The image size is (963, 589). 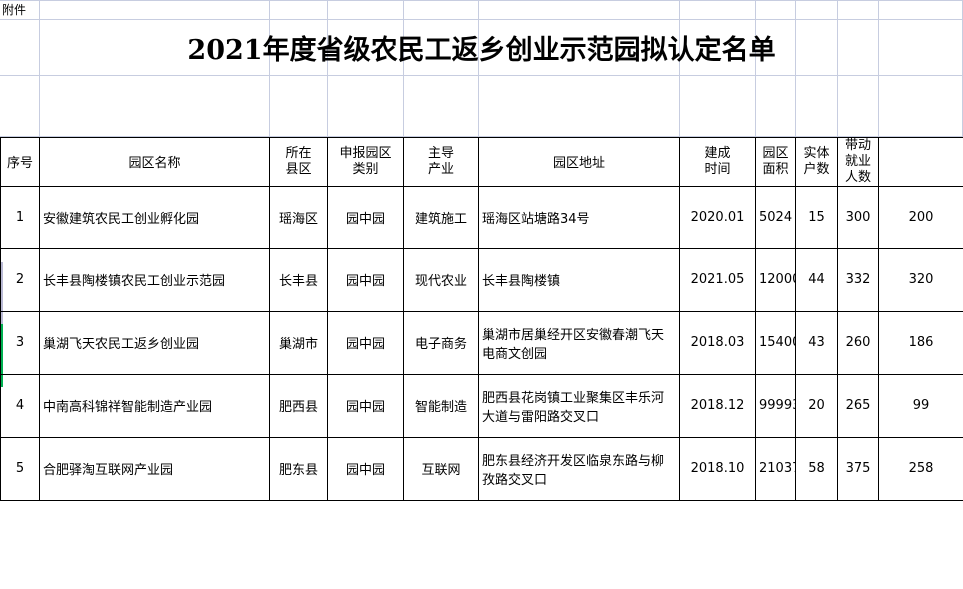 I want to click on cell-seq: 5, so click(x=20, y=468).